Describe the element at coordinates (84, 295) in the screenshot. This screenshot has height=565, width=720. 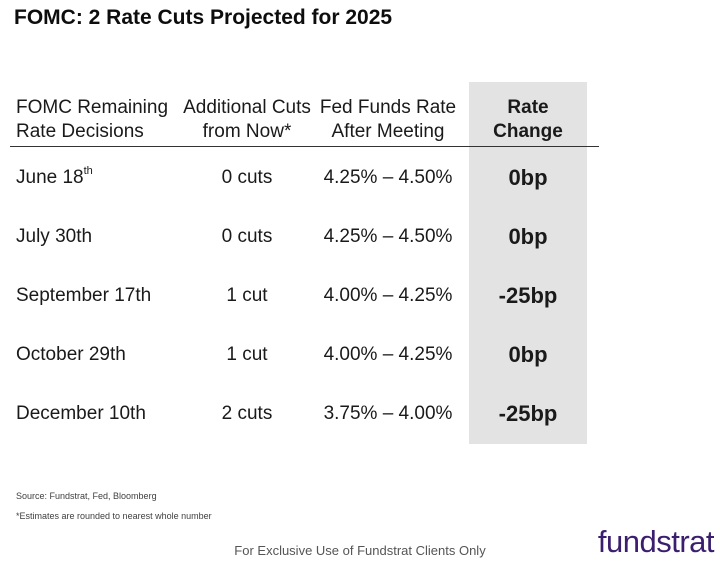
I see `meeting-date: September 17th` at that location.